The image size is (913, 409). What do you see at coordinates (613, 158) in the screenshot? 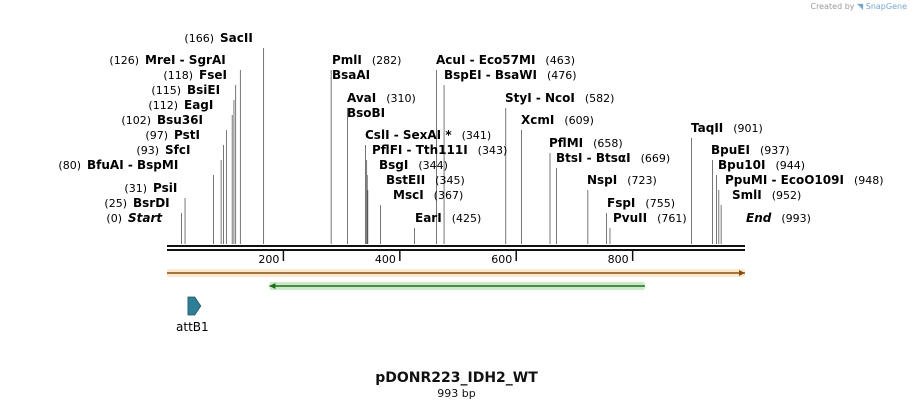
I see `site-label-btsi-btsαi: BtsI - BtsαI (669)` at bounding box center [613, 158].